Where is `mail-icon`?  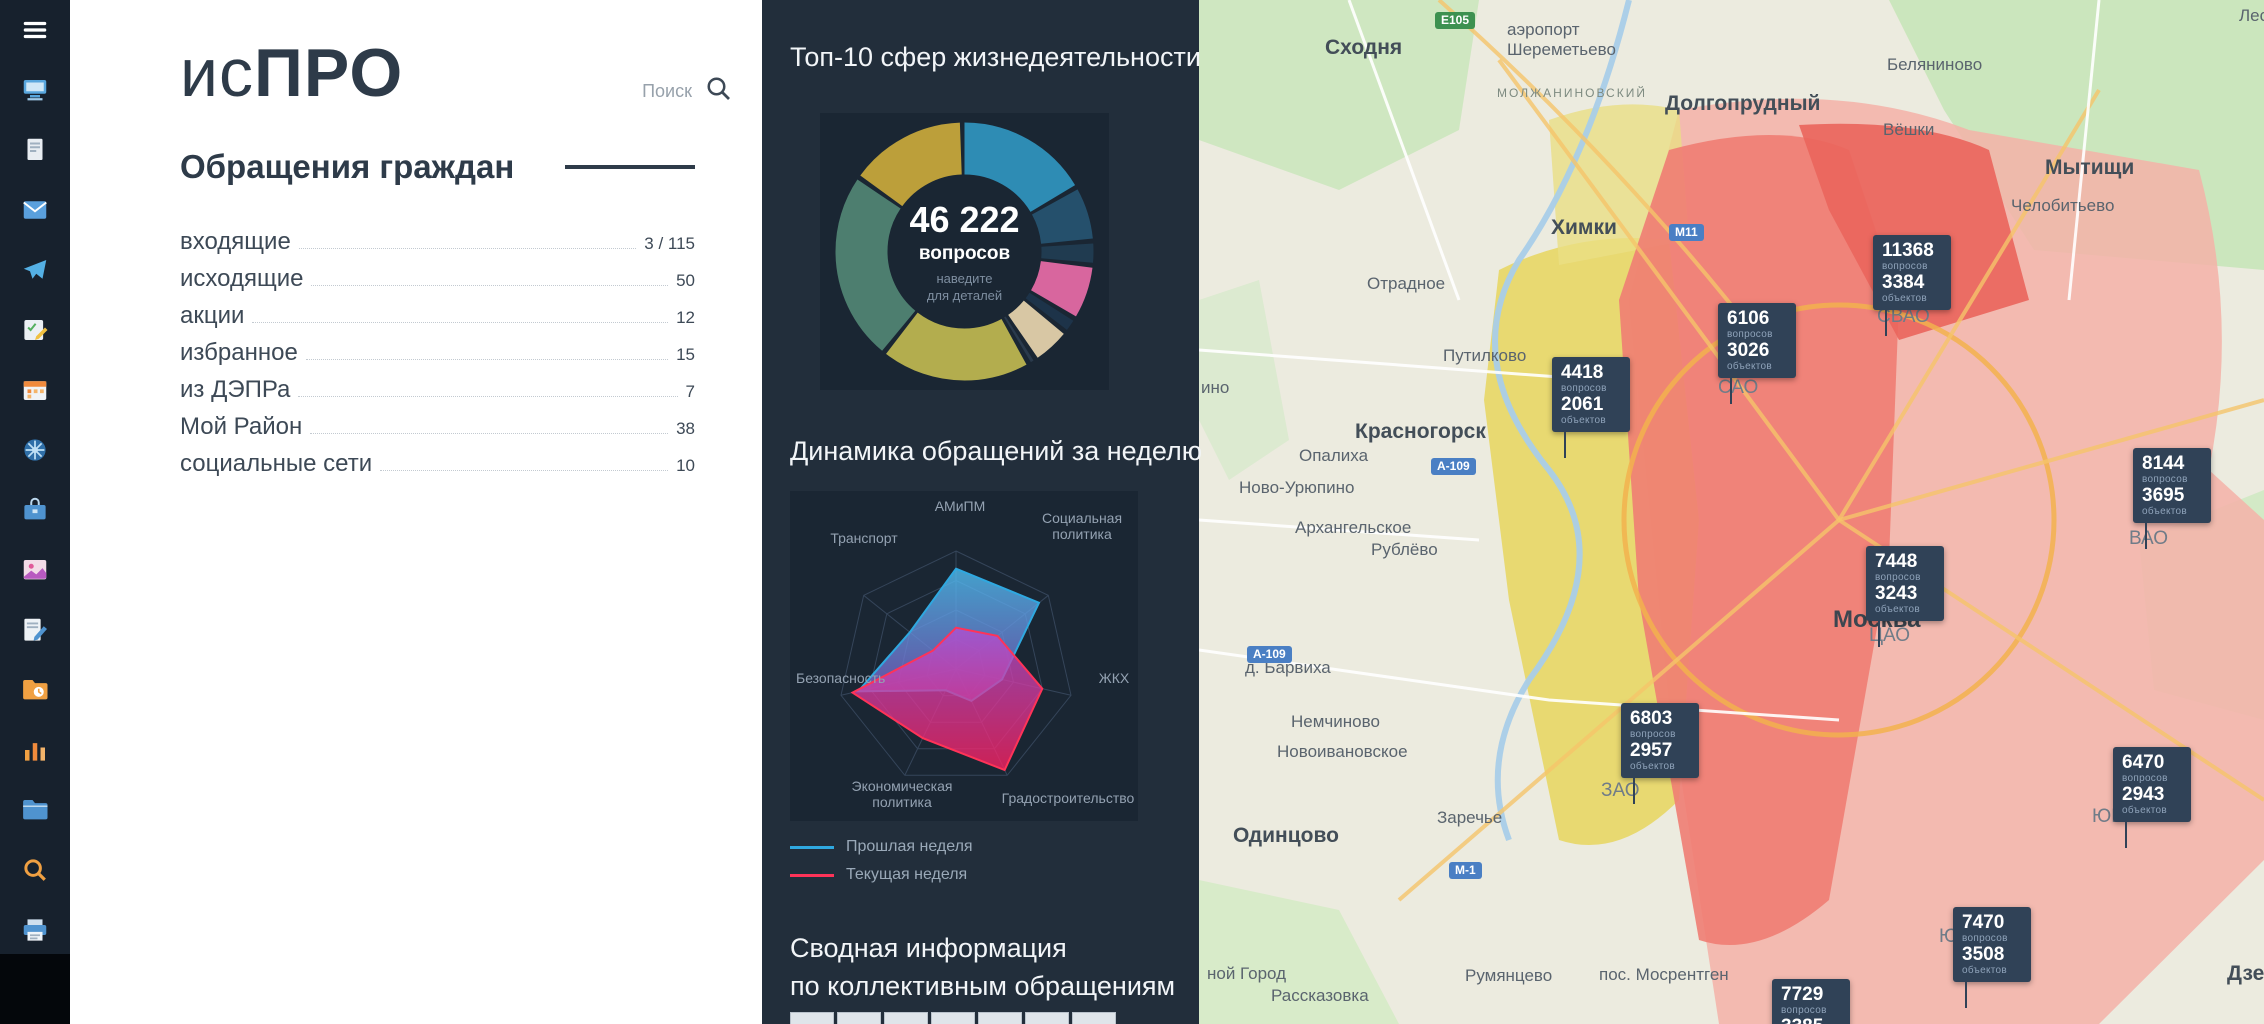
mail-icon is located at coordinates (35, 210).